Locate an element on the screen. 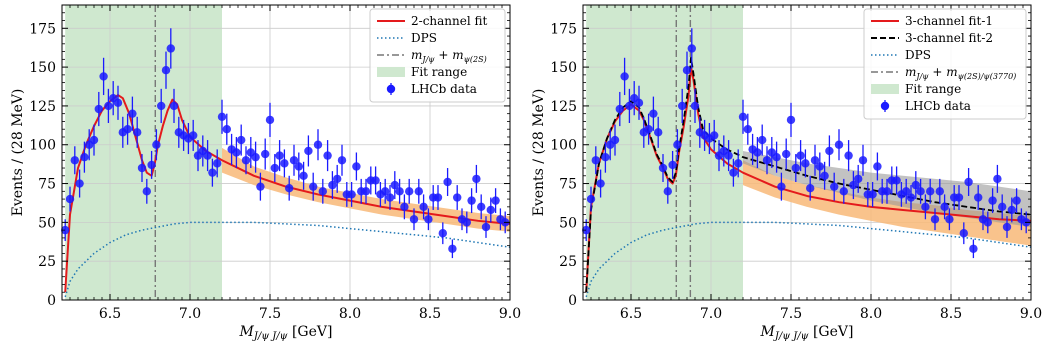 The height and width of the screenshot is (353, 1043). y-tick-label: 175 is located at coordinates (563, 29).